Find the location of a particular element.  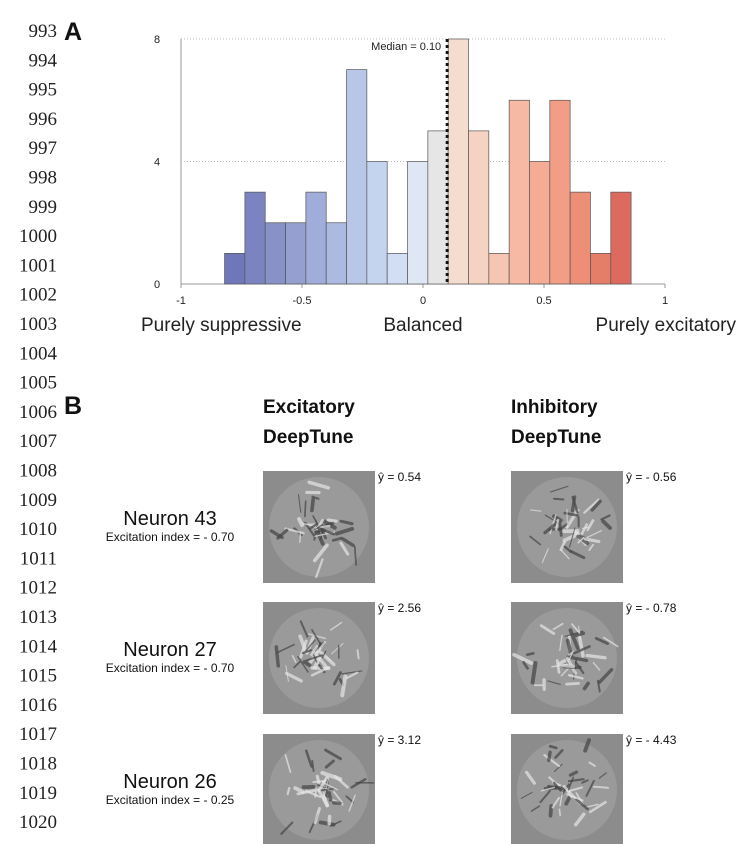

x-tick-label: 0.5 is located at coordinates (543, 301).